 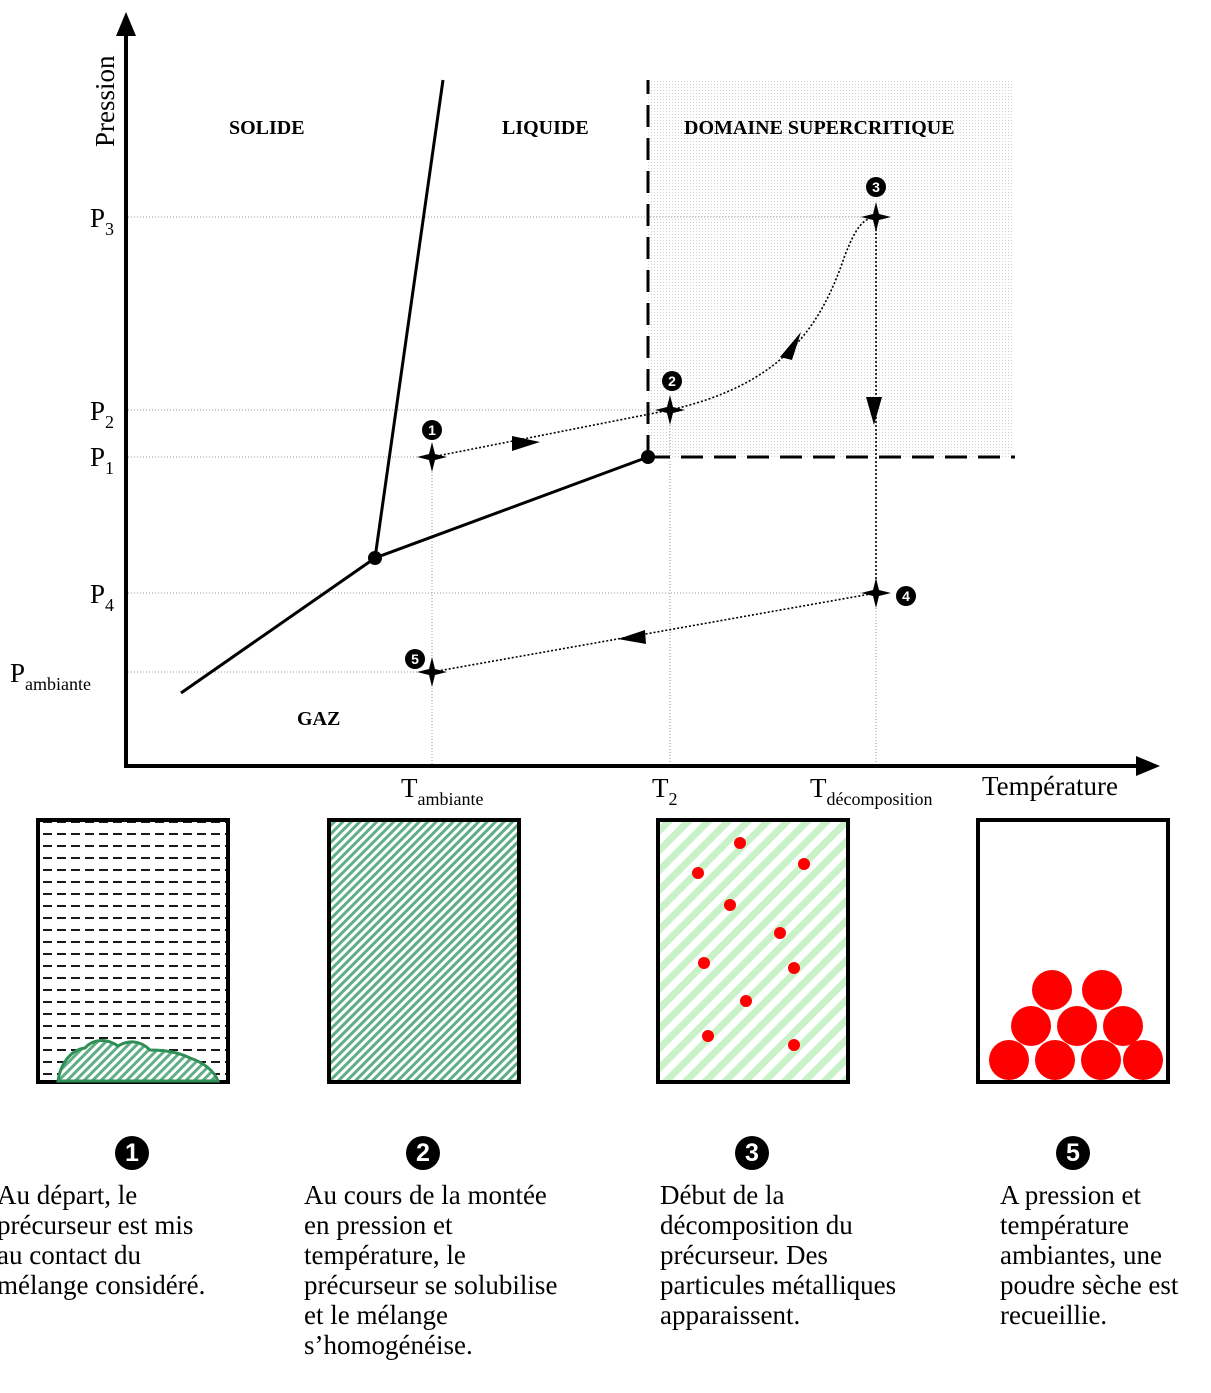 What do you see at coordinates (375, 558) in the screenshot?
I see `triple-point` at bounding box center [375, 558].